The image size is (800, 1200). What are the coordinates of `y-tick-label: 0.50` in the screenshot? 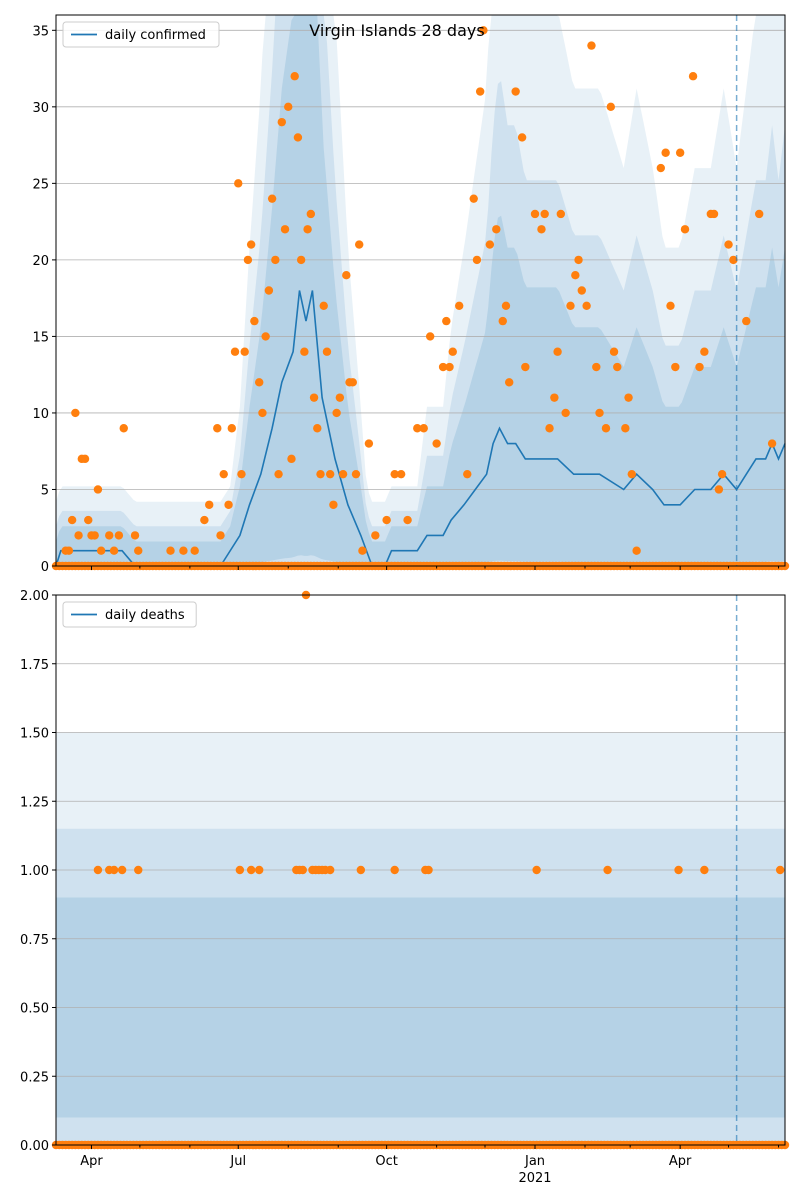 It's located at (34, 1009).